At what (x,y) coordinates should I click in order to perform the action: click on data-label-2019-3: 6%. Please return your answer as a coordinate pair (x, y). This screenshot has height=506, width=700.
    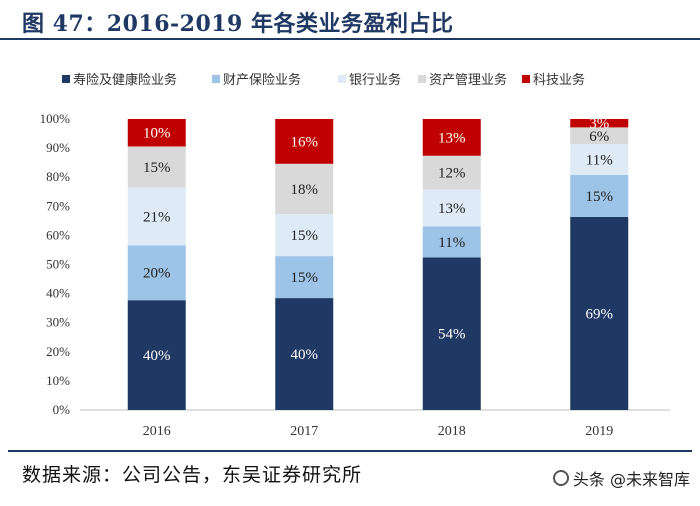
    Looking at the image, I should click on (599, 137).